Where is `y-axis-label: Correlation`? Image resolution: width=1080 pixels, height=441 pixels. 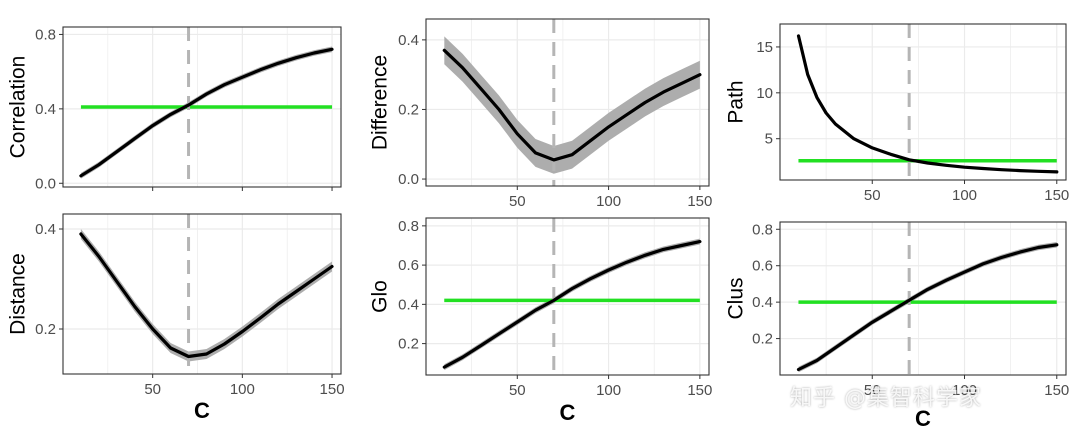
y-axis-label: Correlation is located at coordinates (18, 107).